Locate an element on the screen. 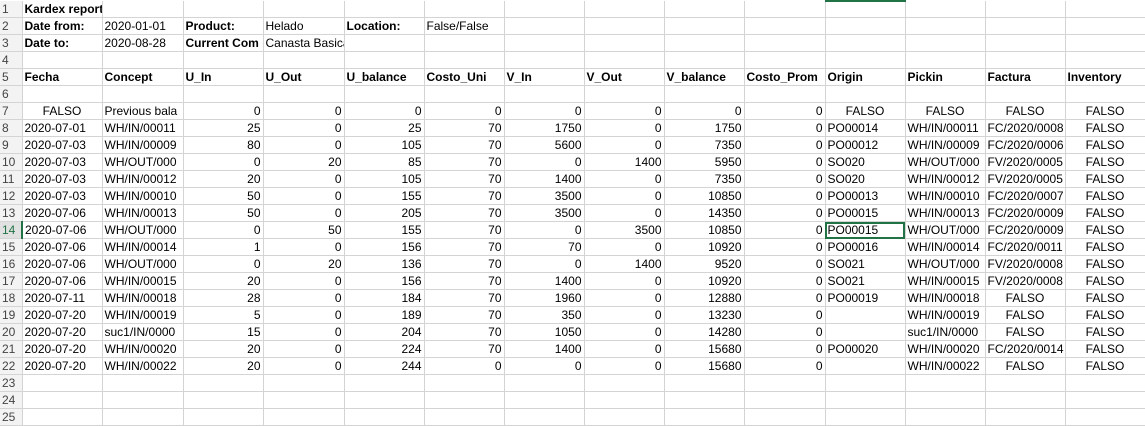  cell: 13230 is located at coordinates (704, 315).